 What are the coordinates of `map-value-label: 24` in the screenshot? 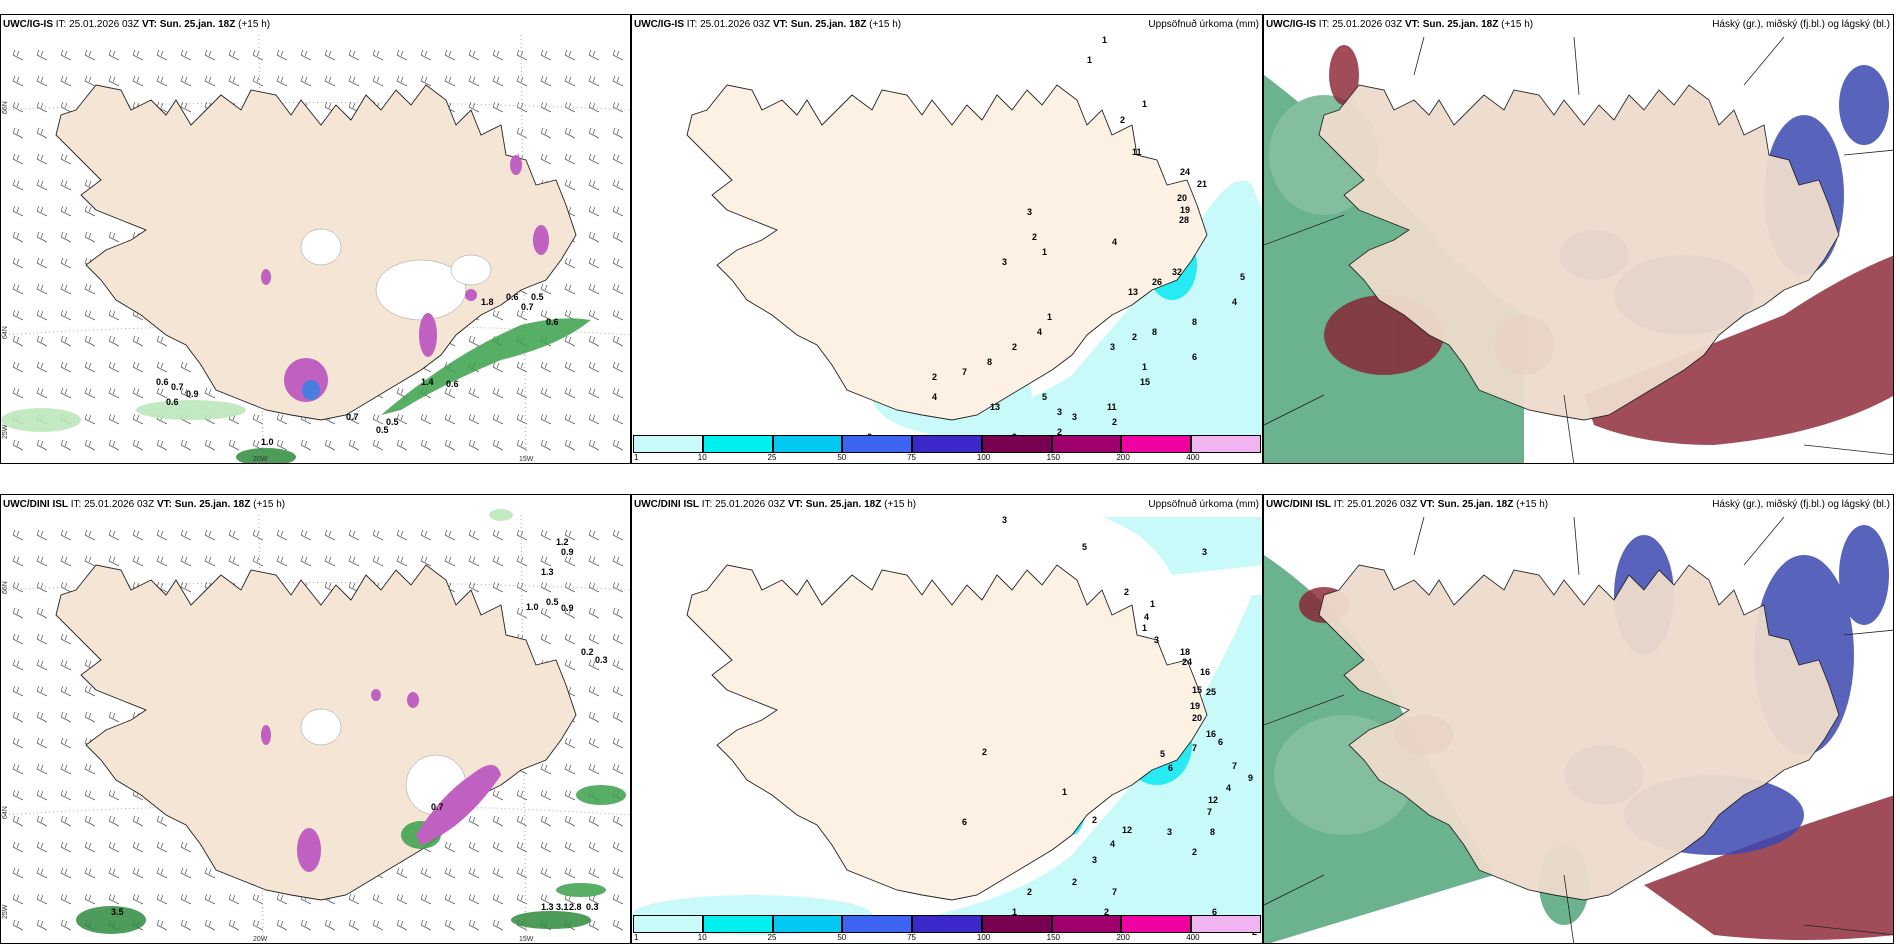 It's located at (1185, 172).